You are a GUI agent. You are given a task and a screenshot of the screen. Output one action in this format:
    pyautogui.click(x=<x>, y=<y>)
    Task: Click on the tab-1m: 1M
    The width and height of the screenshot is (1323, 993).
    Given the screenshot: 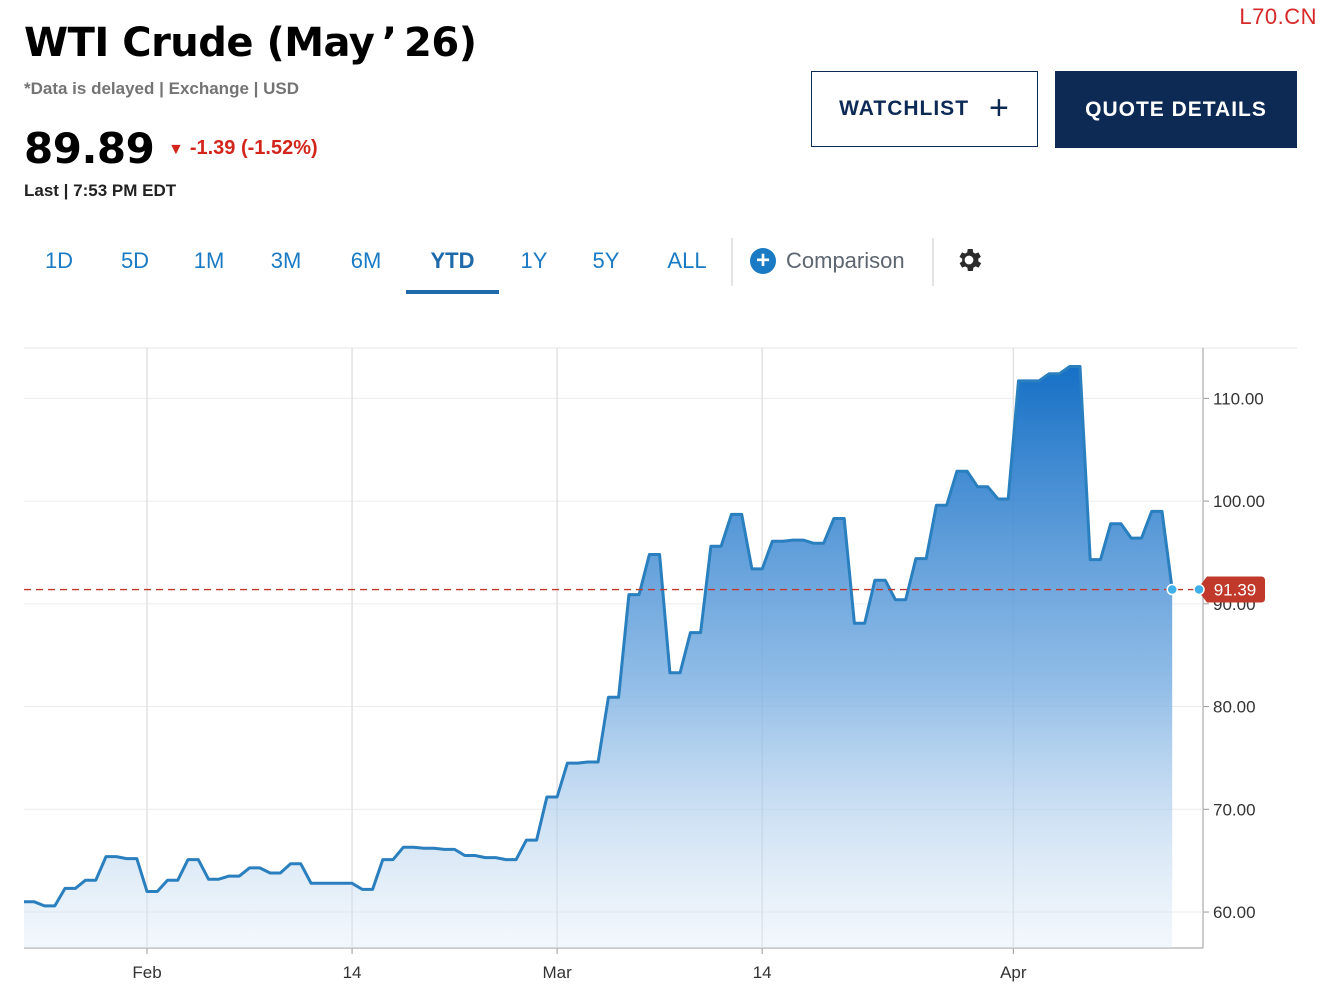 What is the action you would take?
    pyautogui.click(x=209, y=260)
    